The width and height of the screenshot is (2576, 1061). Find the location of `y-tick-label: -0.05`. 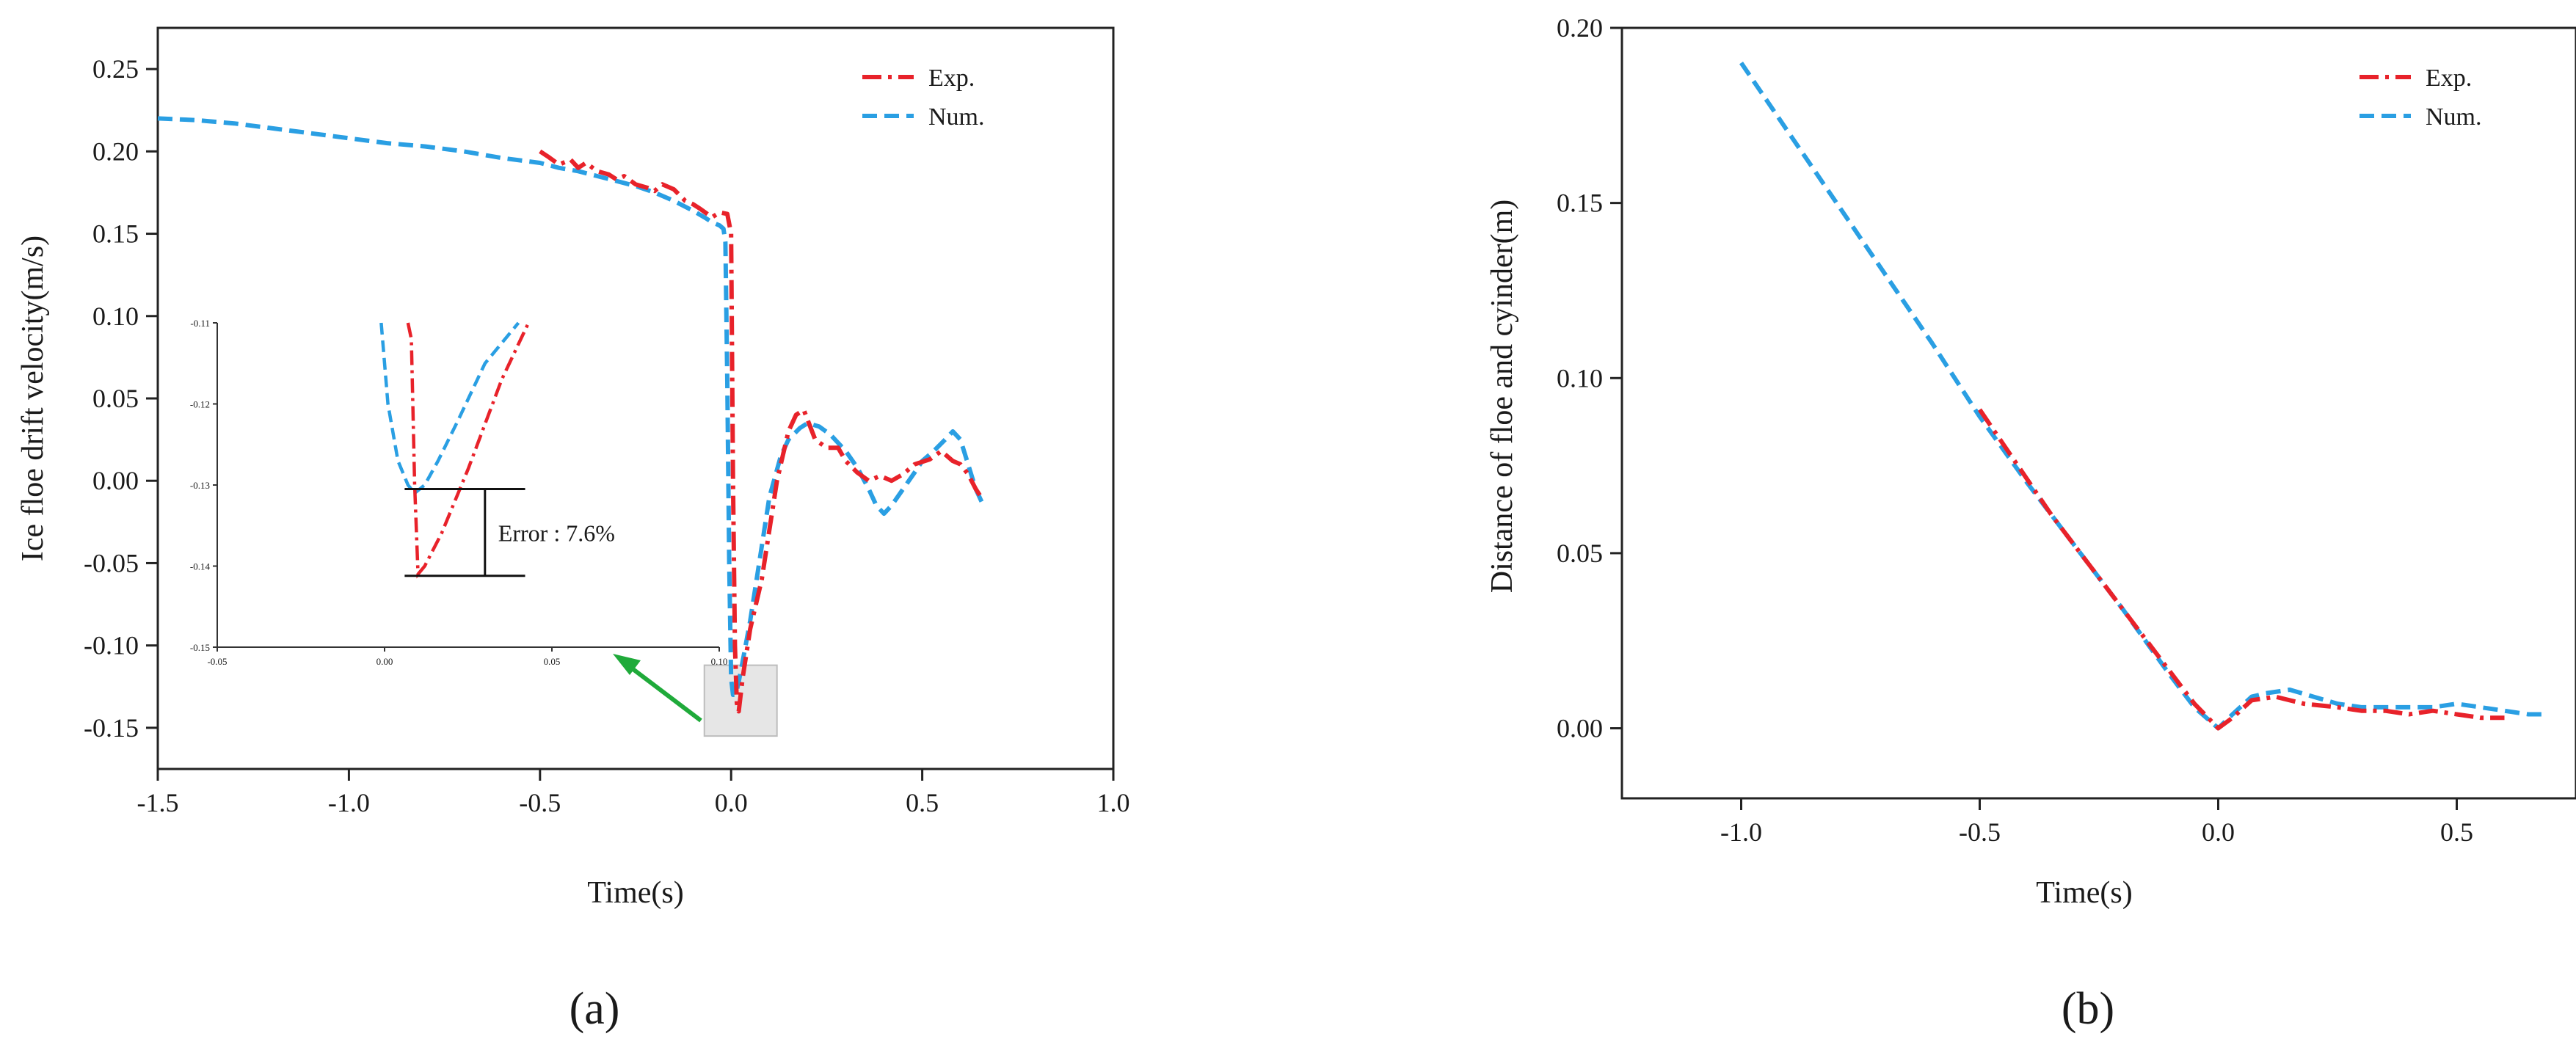

y-tick-label: -0.05 is located at coordinates (111, 562).